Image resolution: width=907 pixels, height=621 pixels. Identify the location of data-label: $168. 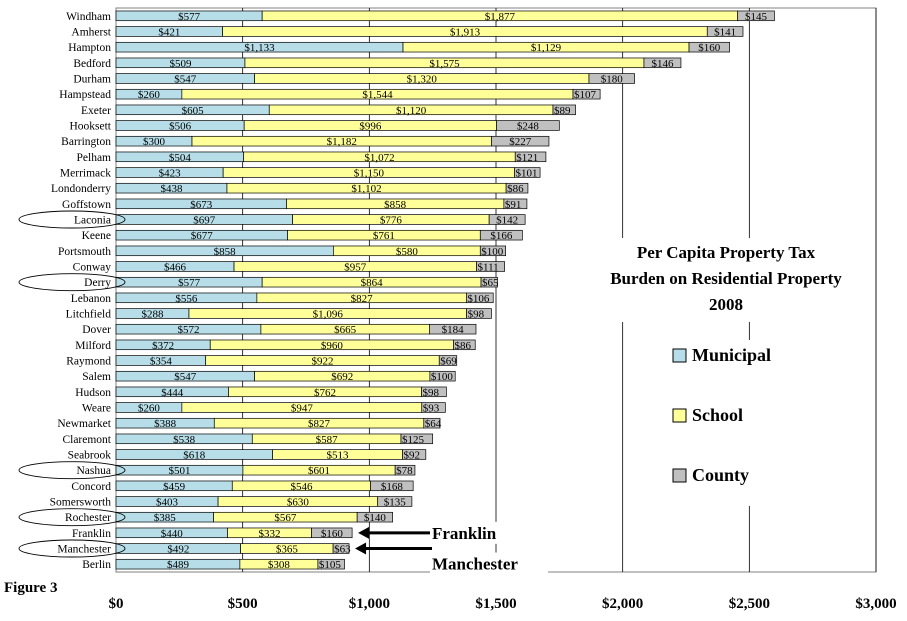
(392, 487).